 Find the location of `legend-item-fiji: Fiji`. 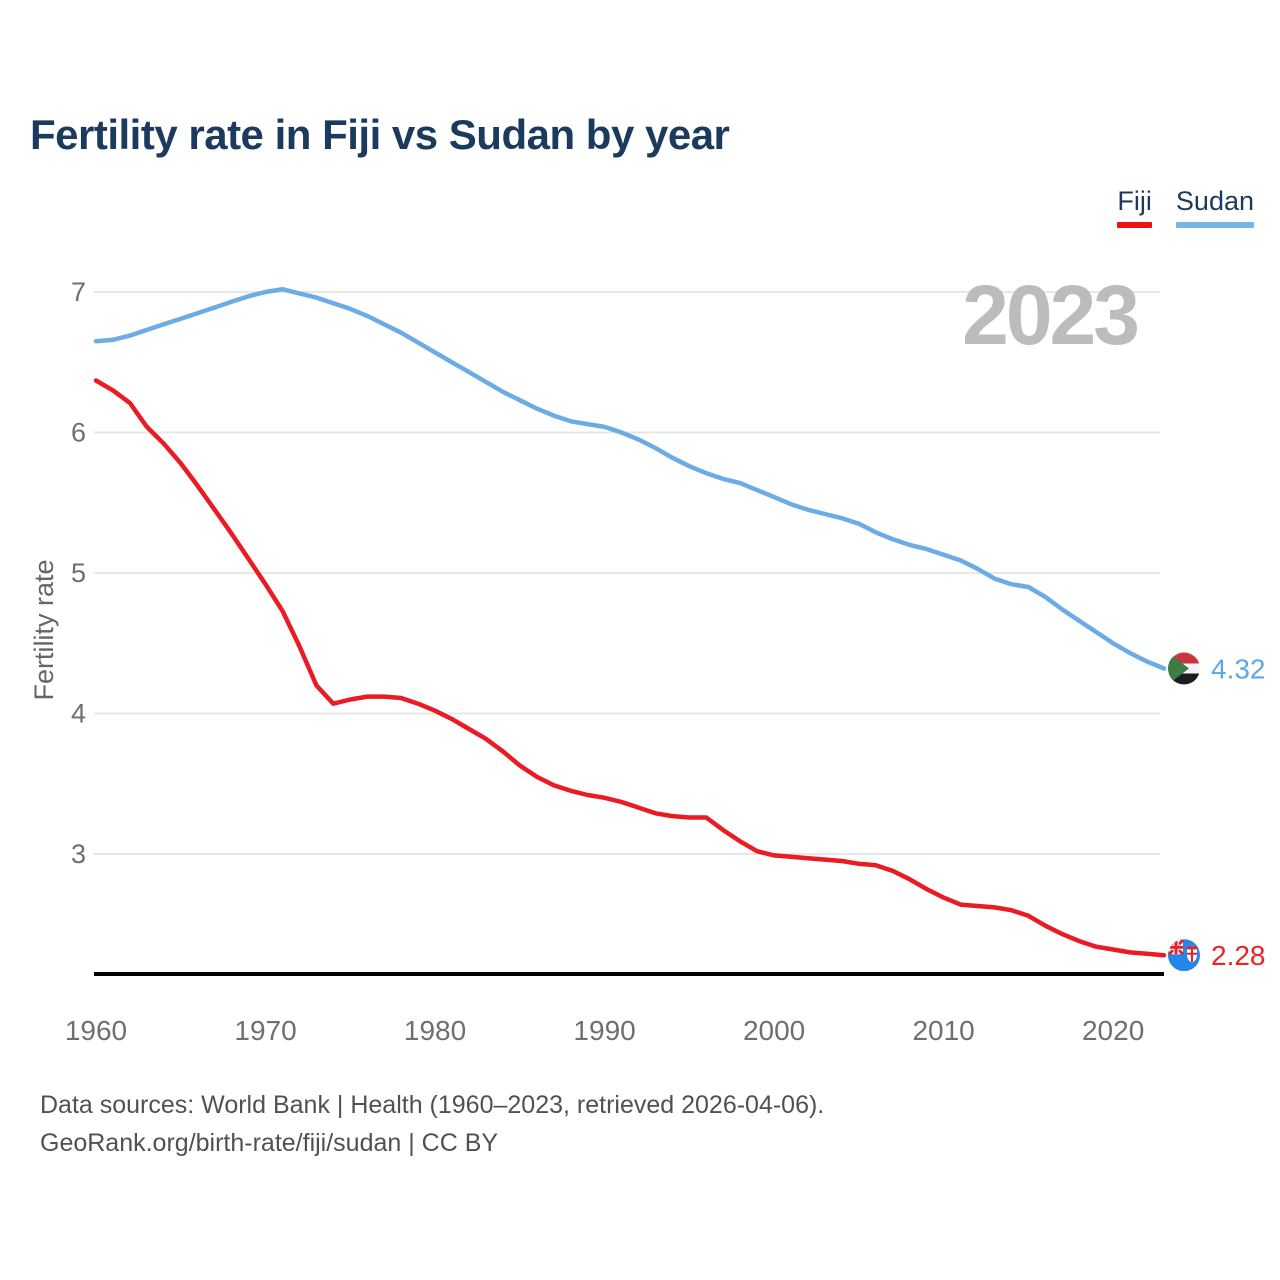

legend-item-fiji: Fiji is located at coordinates (1134, 207).